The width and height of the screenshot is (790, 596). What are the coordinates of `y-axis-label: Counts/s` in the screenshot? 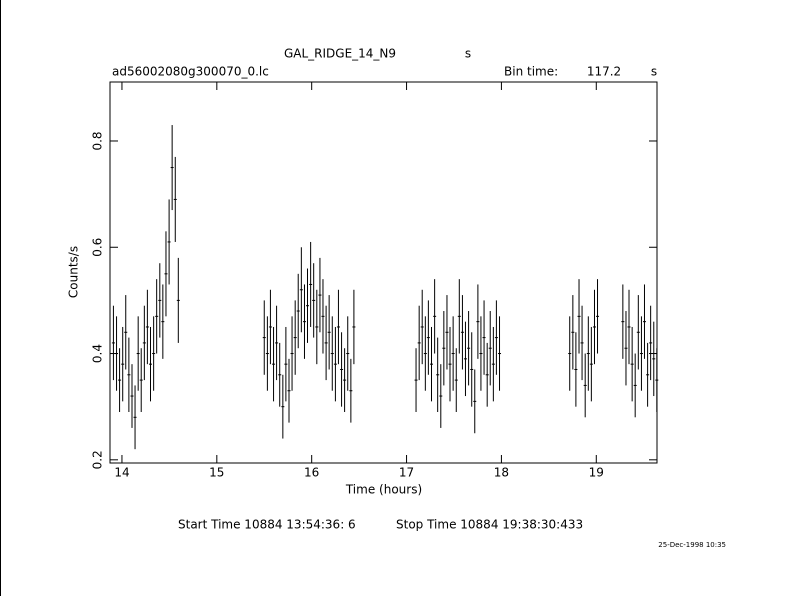 It's located at (74, 272).